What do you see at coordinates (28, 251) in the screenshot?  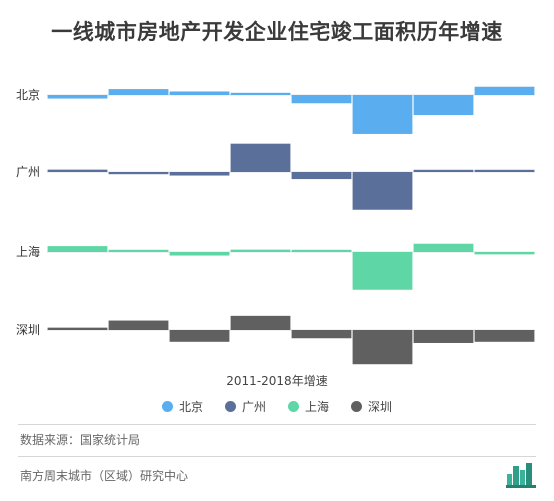 I see `row-label-shanghai: 上海` at bounding box center [28, 251].